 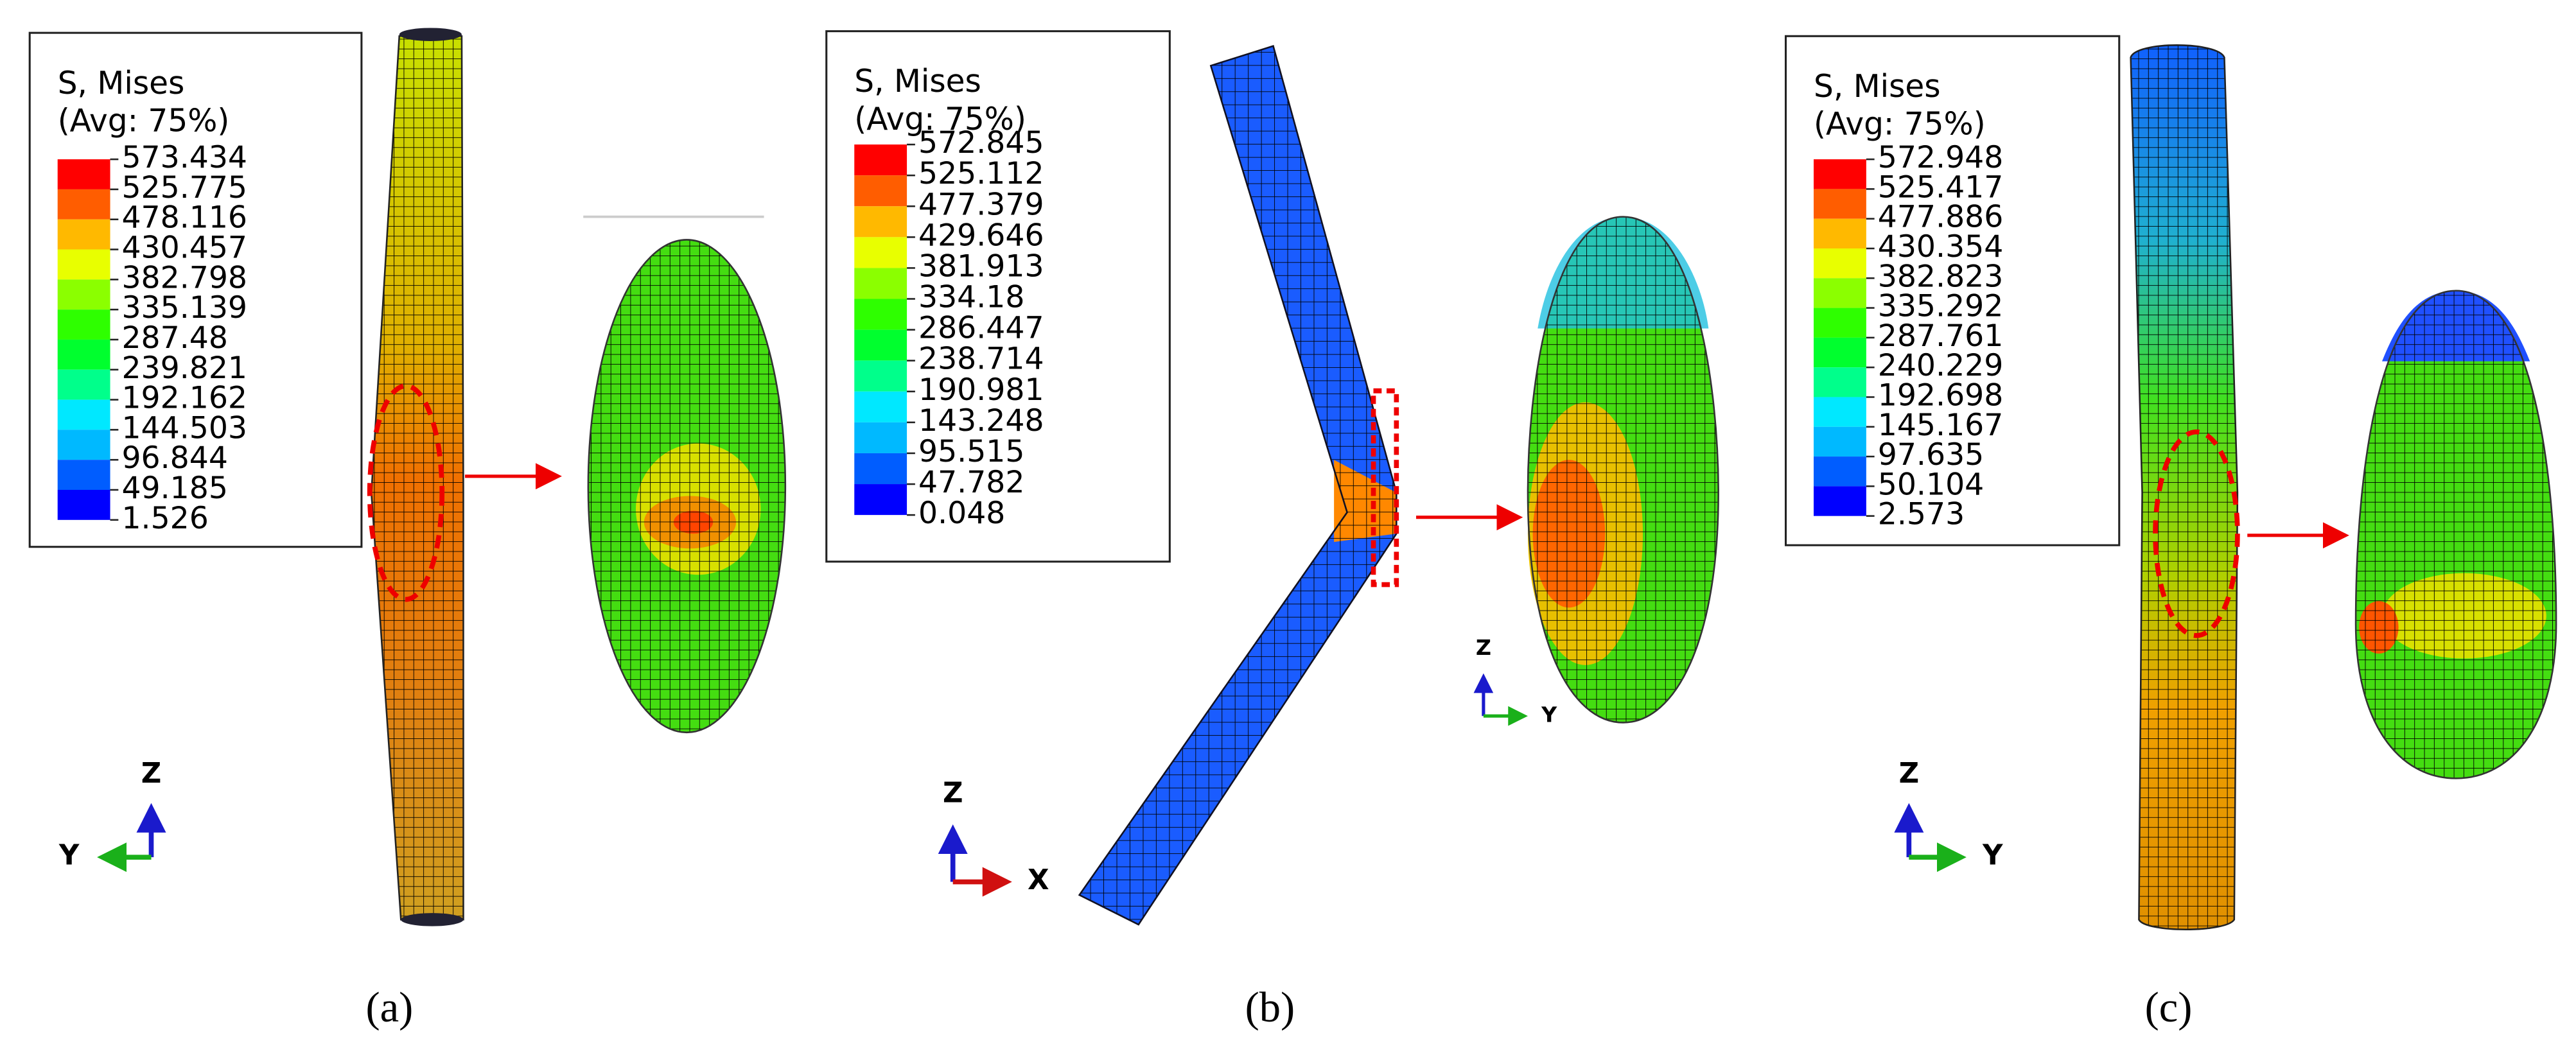 What do you see at coordinates (174, 458) in the screenshot?
I see `legend-level: 96.844` at bounding box center [174, 458].